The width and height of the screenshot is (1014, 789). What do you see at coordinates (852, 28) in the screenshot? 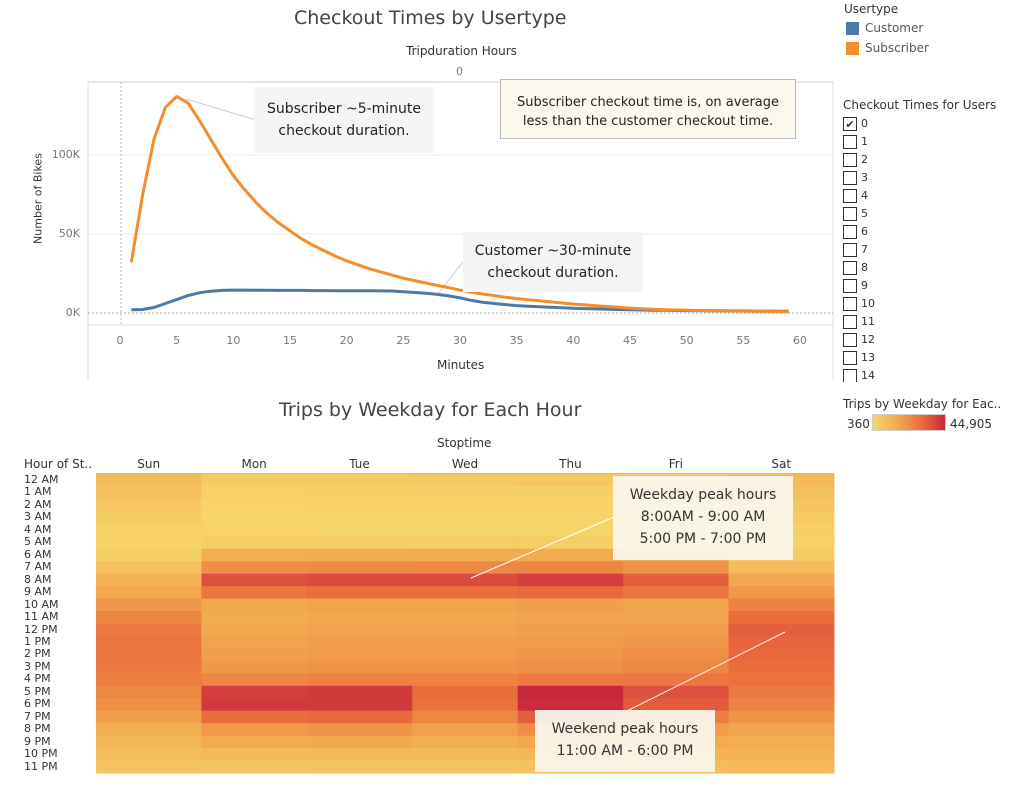
I see `customer-swatch` at bounding box center [852, 28].